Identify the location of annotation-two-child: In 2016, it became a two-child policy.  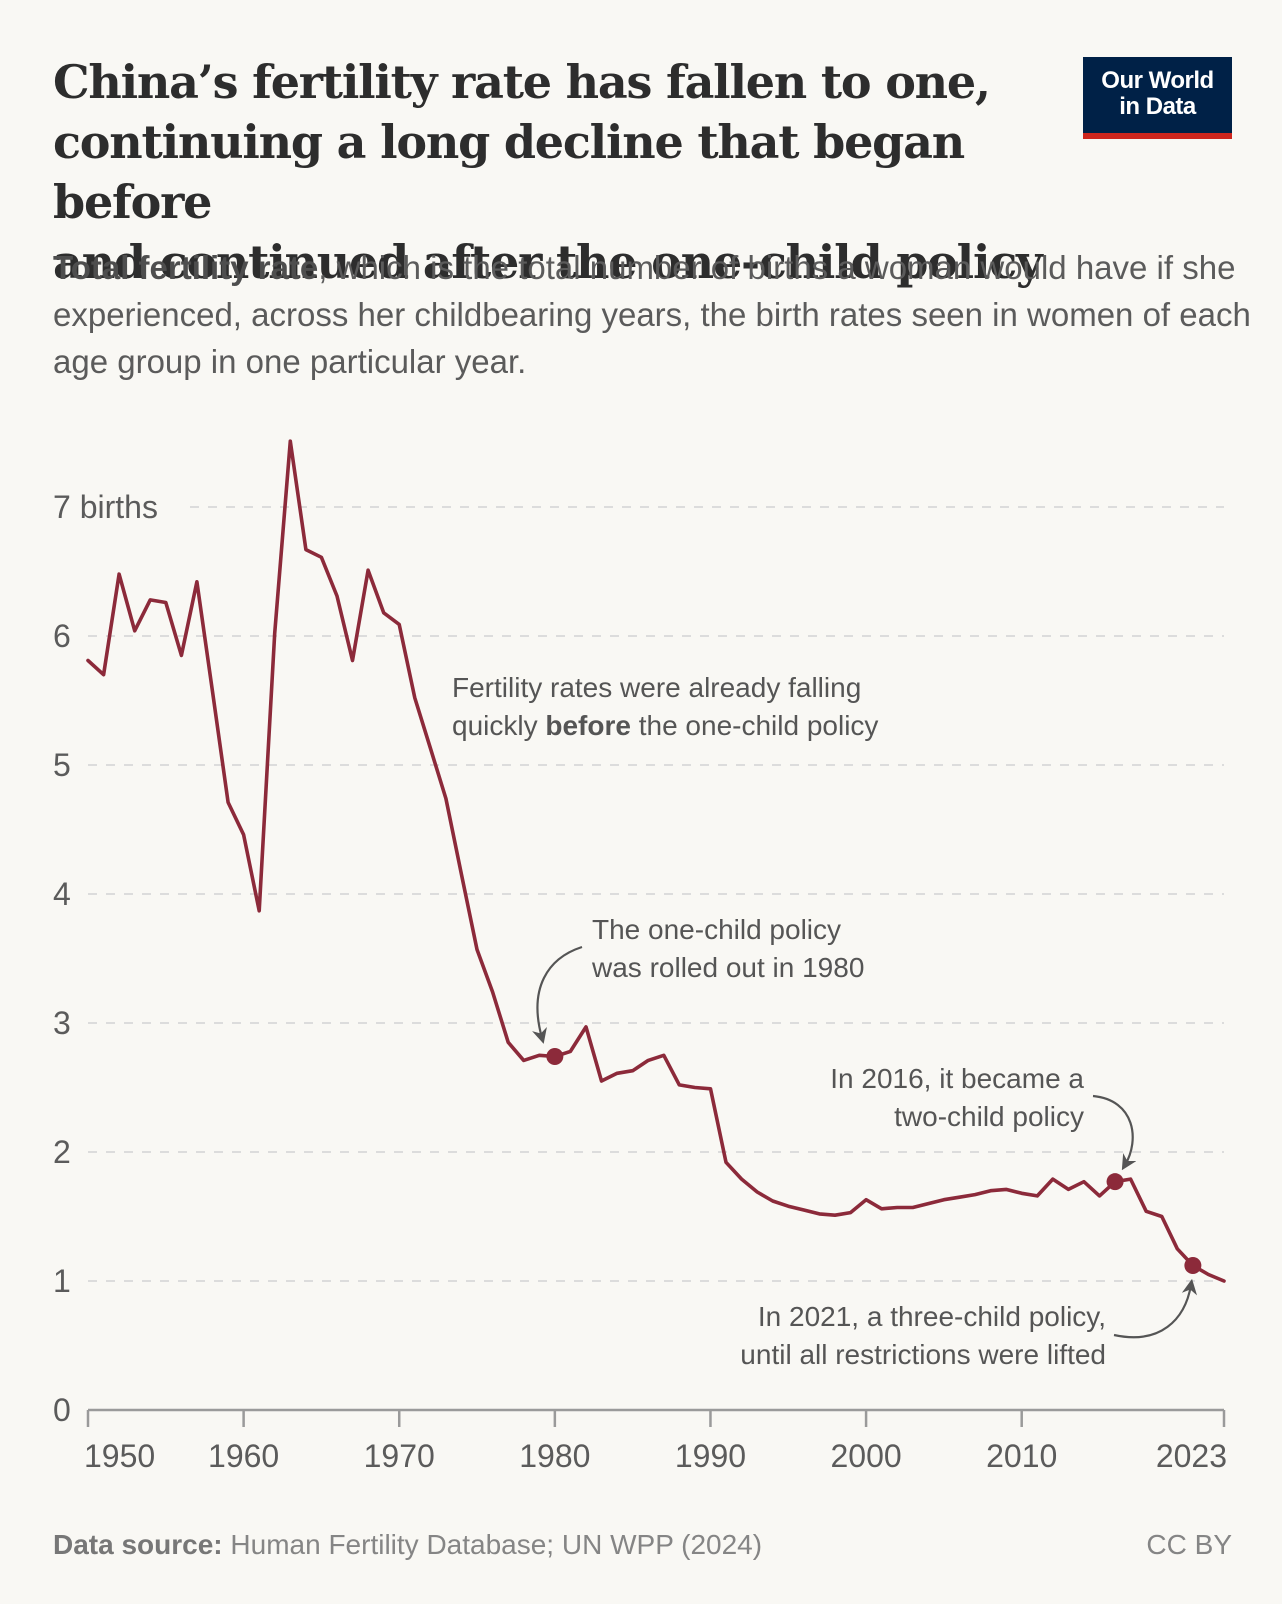
(957, 1097).